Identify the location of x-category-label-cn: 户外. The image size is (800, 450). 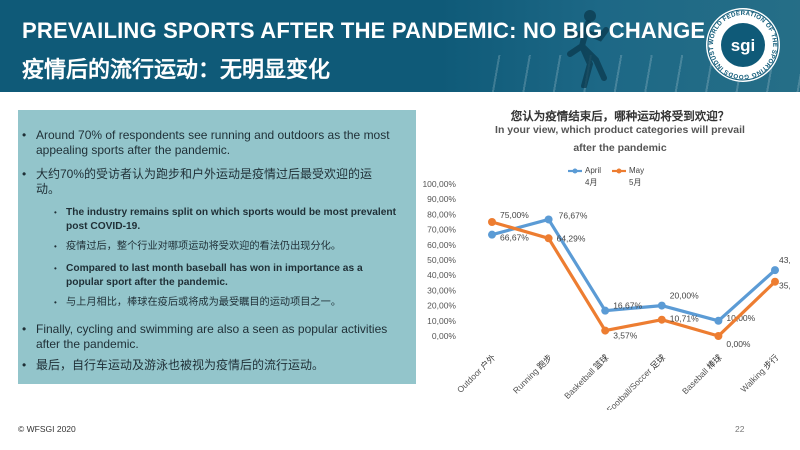
(487, 361).